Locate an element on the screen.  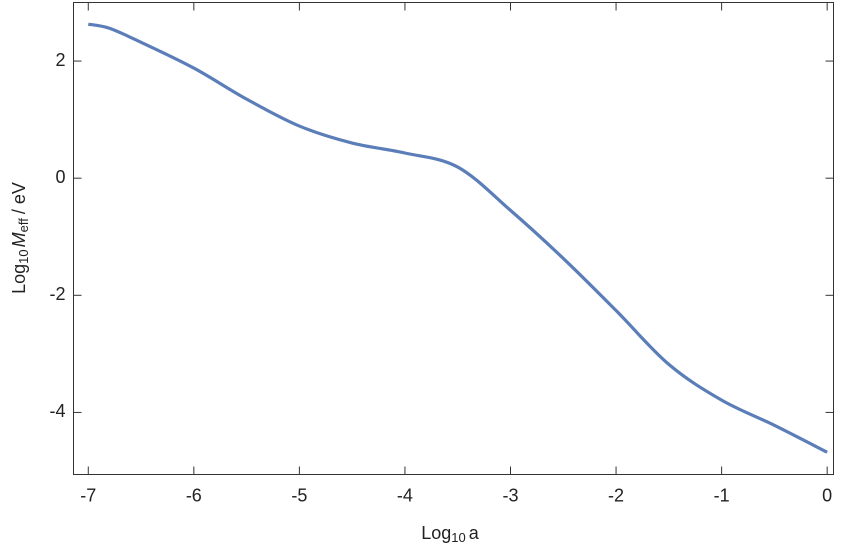
x-tick-label: -3 is located at coordinates (510, 495).